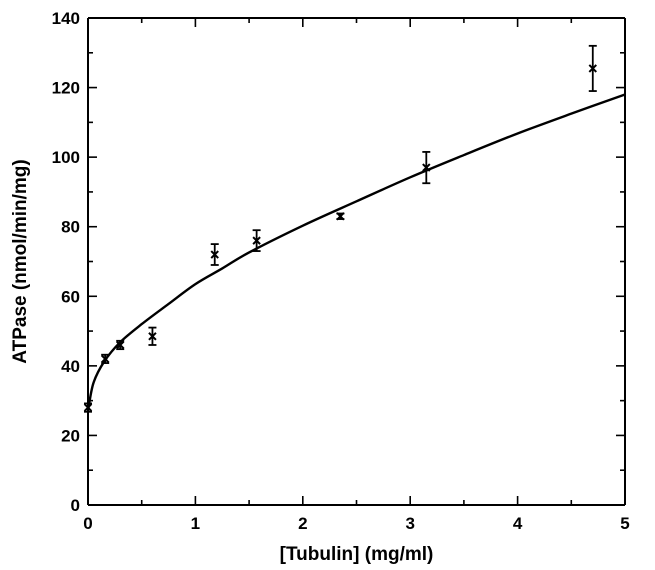 The height and width of the screenshot is (570, 655). What do you see at coordinates (20, 261) in the screenshot?
I see `y-axis-title: ATPase (nmol/min/mg)` at bounding box center [20, 261].